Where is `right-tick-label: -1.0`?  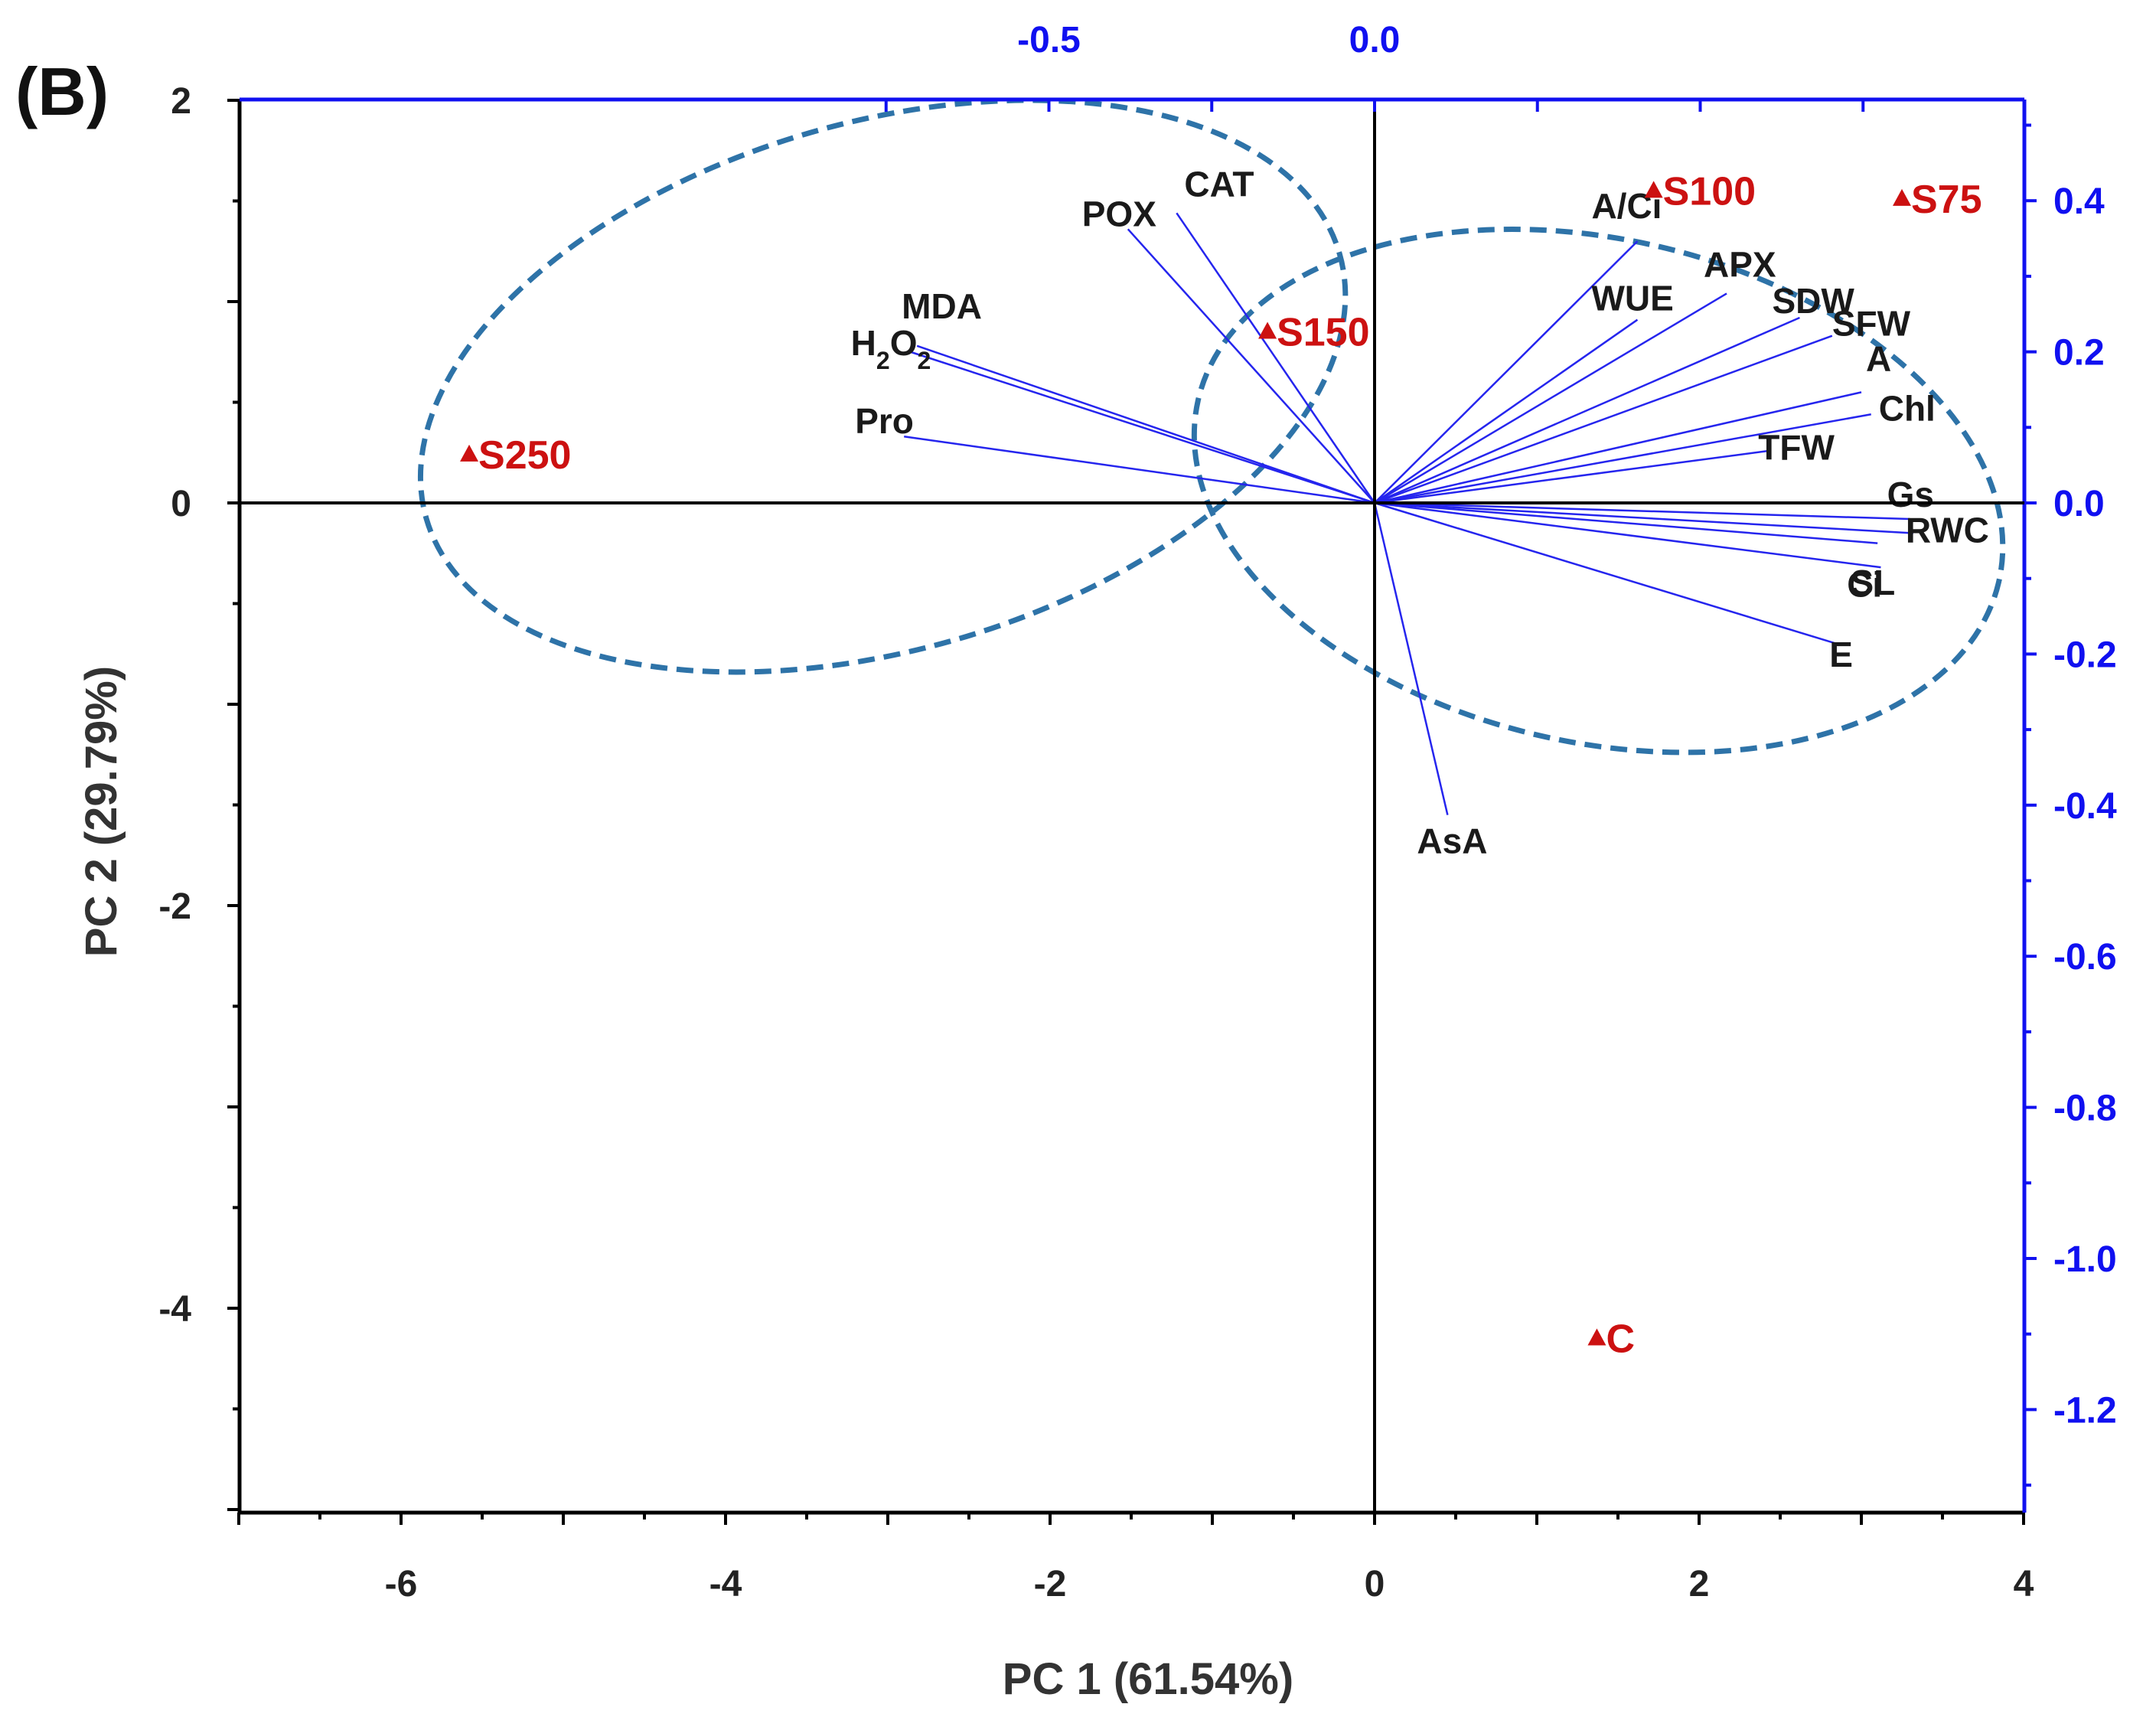 right-tick-label: -1.0 is located at coordinates (2085, 1259).